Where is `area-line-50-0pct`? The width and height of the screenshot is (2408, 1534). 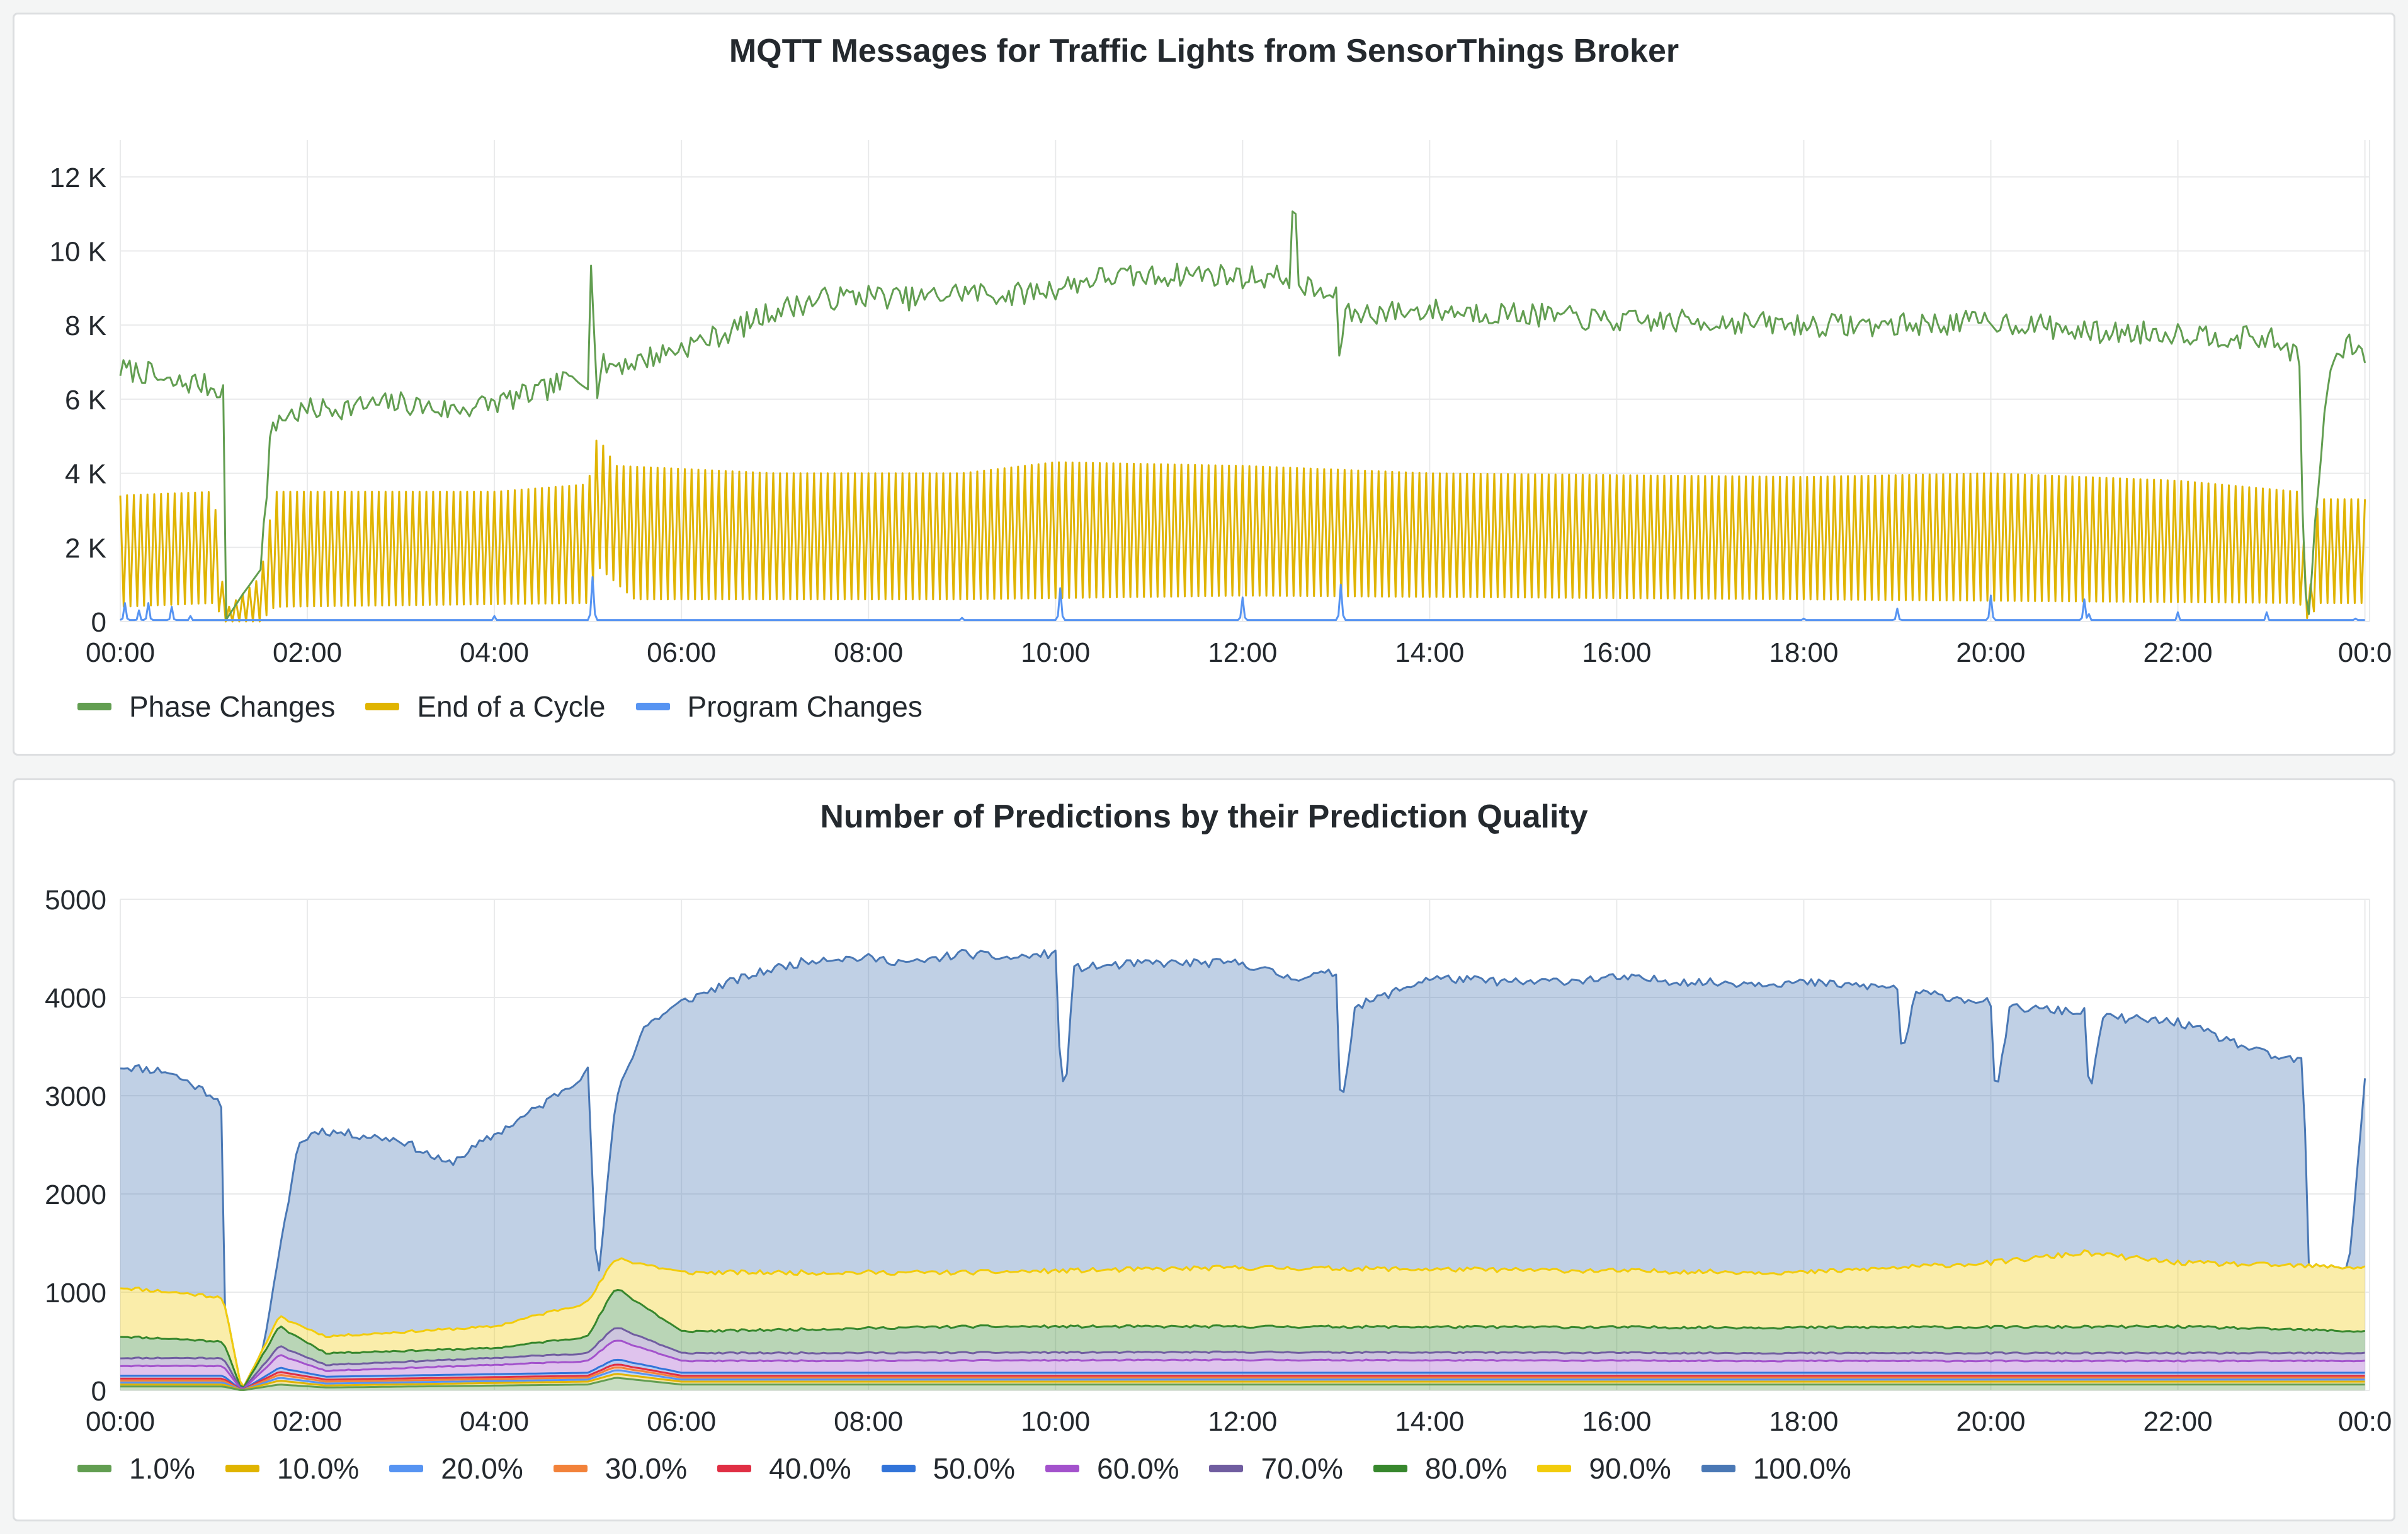
area-line-50-0pct is located at coordinates (1242, 1374).